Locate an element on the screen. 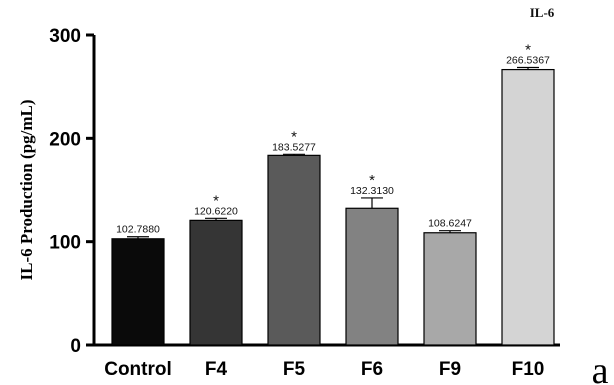 The height and width of the screenshot is (385, 614). y-axis-label: IL-6 Production (pg/mL) is located at coordinates (26, 189).